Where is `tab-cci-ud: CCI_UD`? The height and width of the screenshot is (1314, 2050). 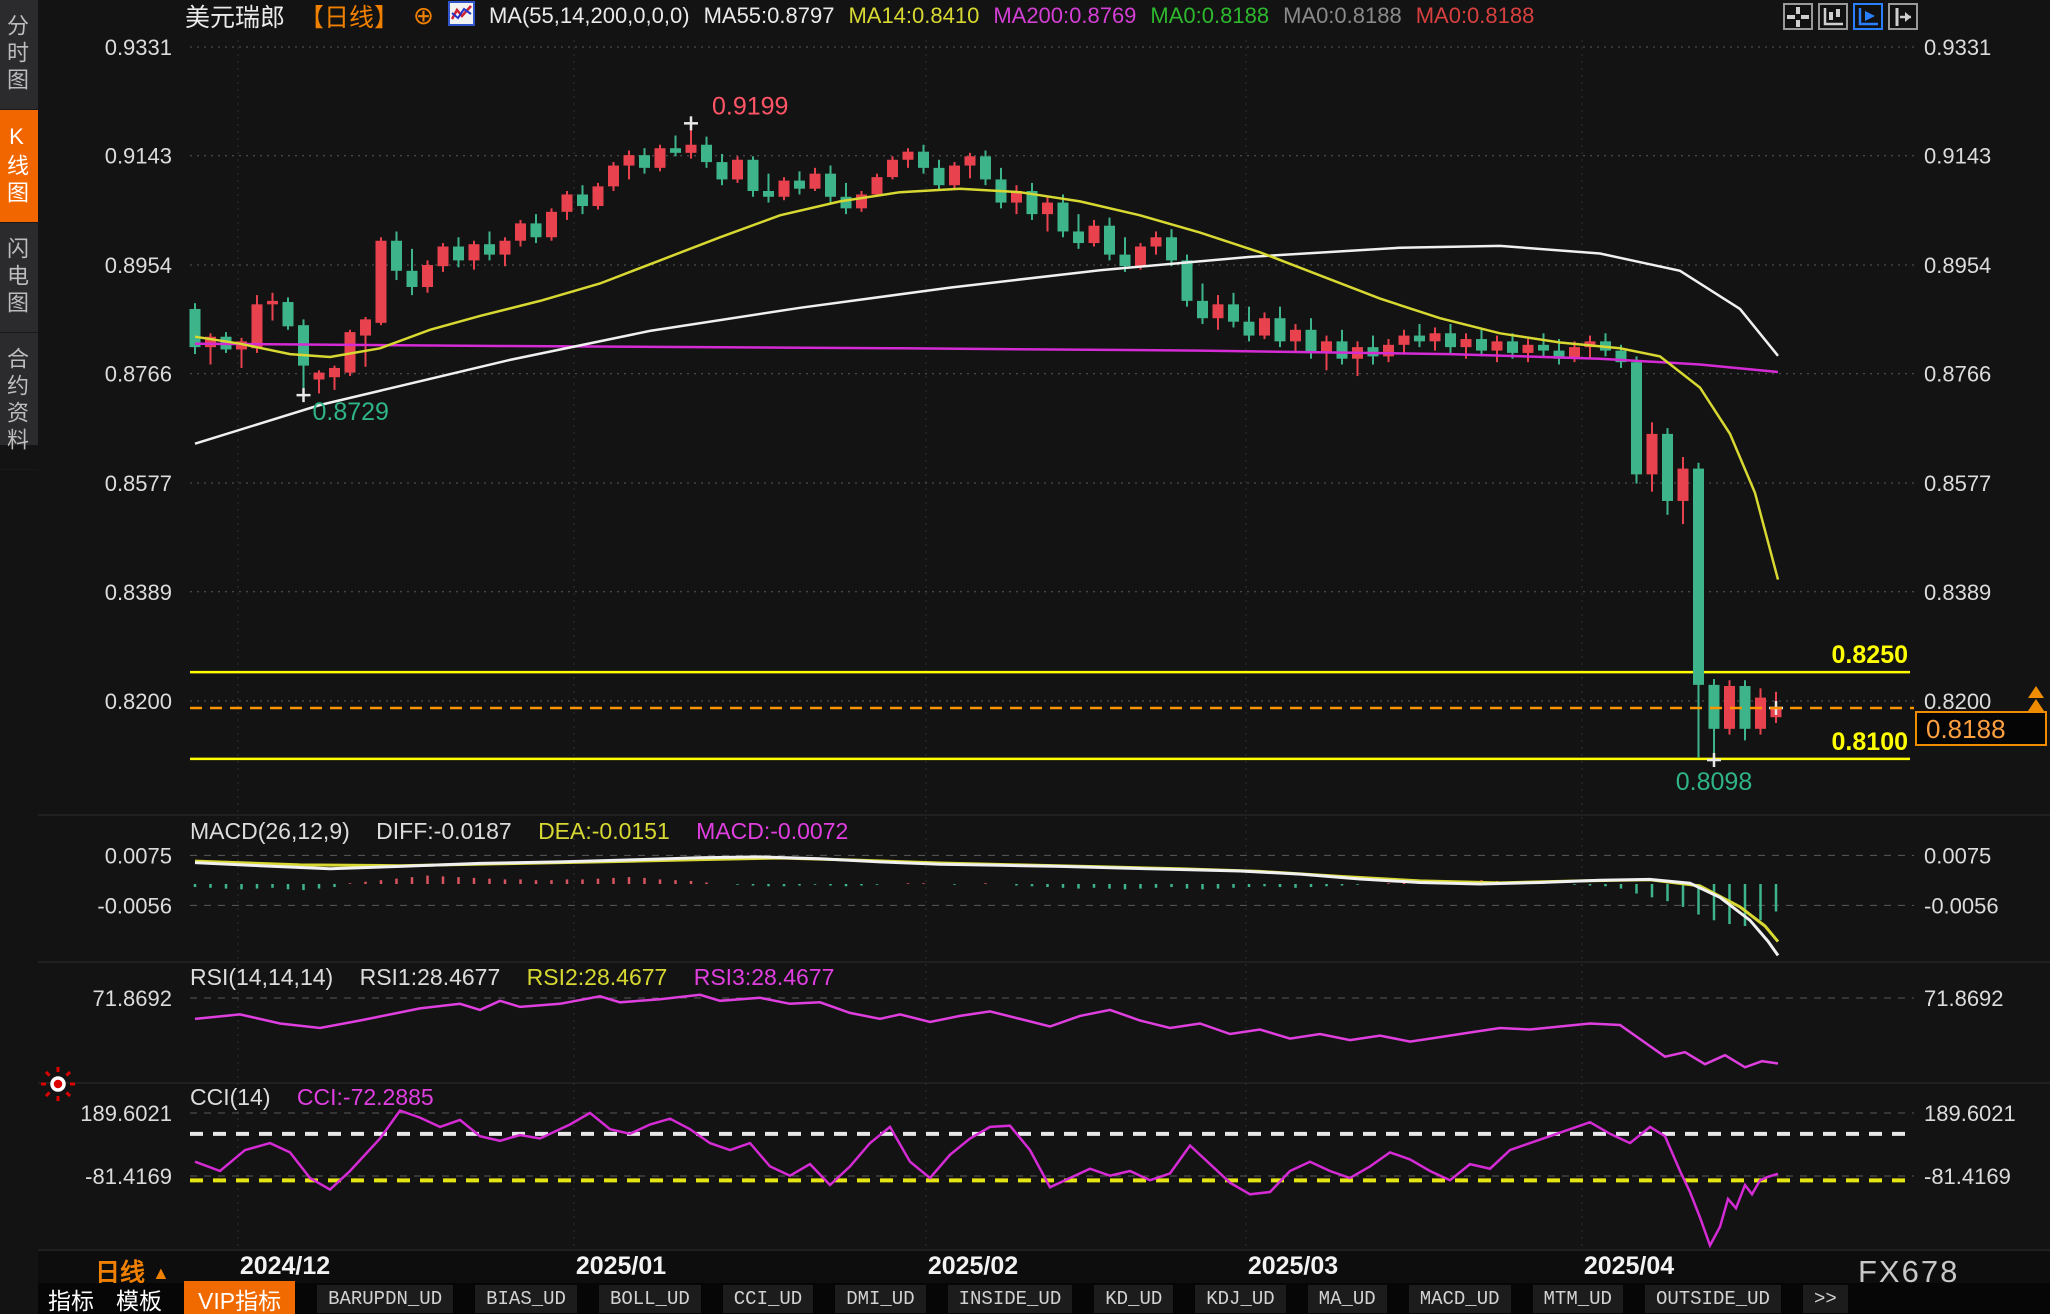 tab-cci-ud: CCI_UD is located at coordinates (768, 1298).